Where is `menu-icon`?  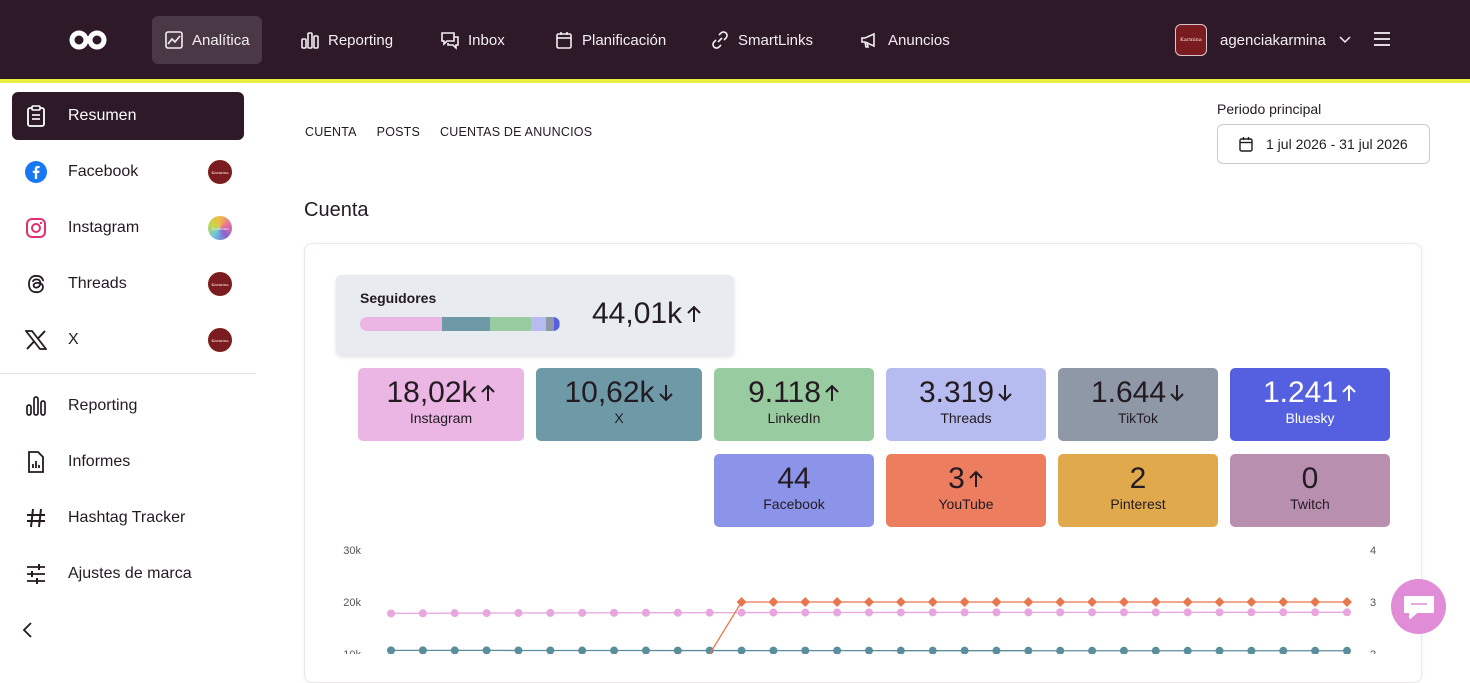
menu-icon is located at coordinates (1382, 39).